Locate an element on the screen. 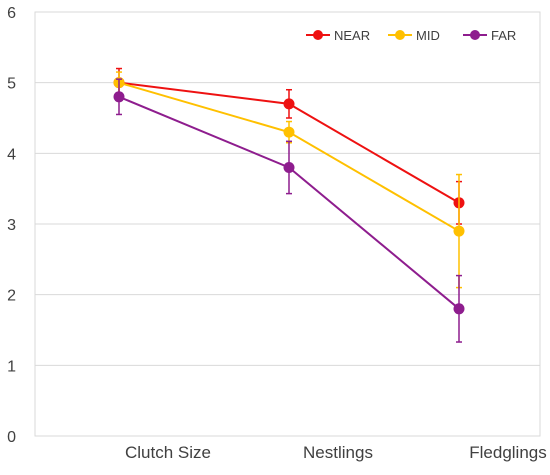  y-tick-label: 1 is located at coordinates (11, 366).